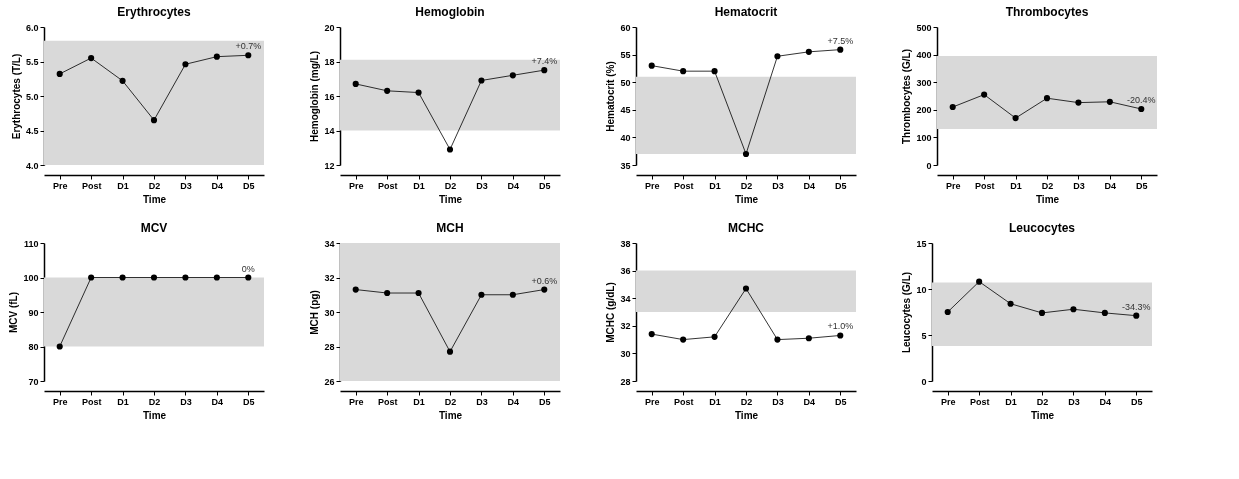  I want to click on chart-title: Erythrocytes, so click(154, 12).